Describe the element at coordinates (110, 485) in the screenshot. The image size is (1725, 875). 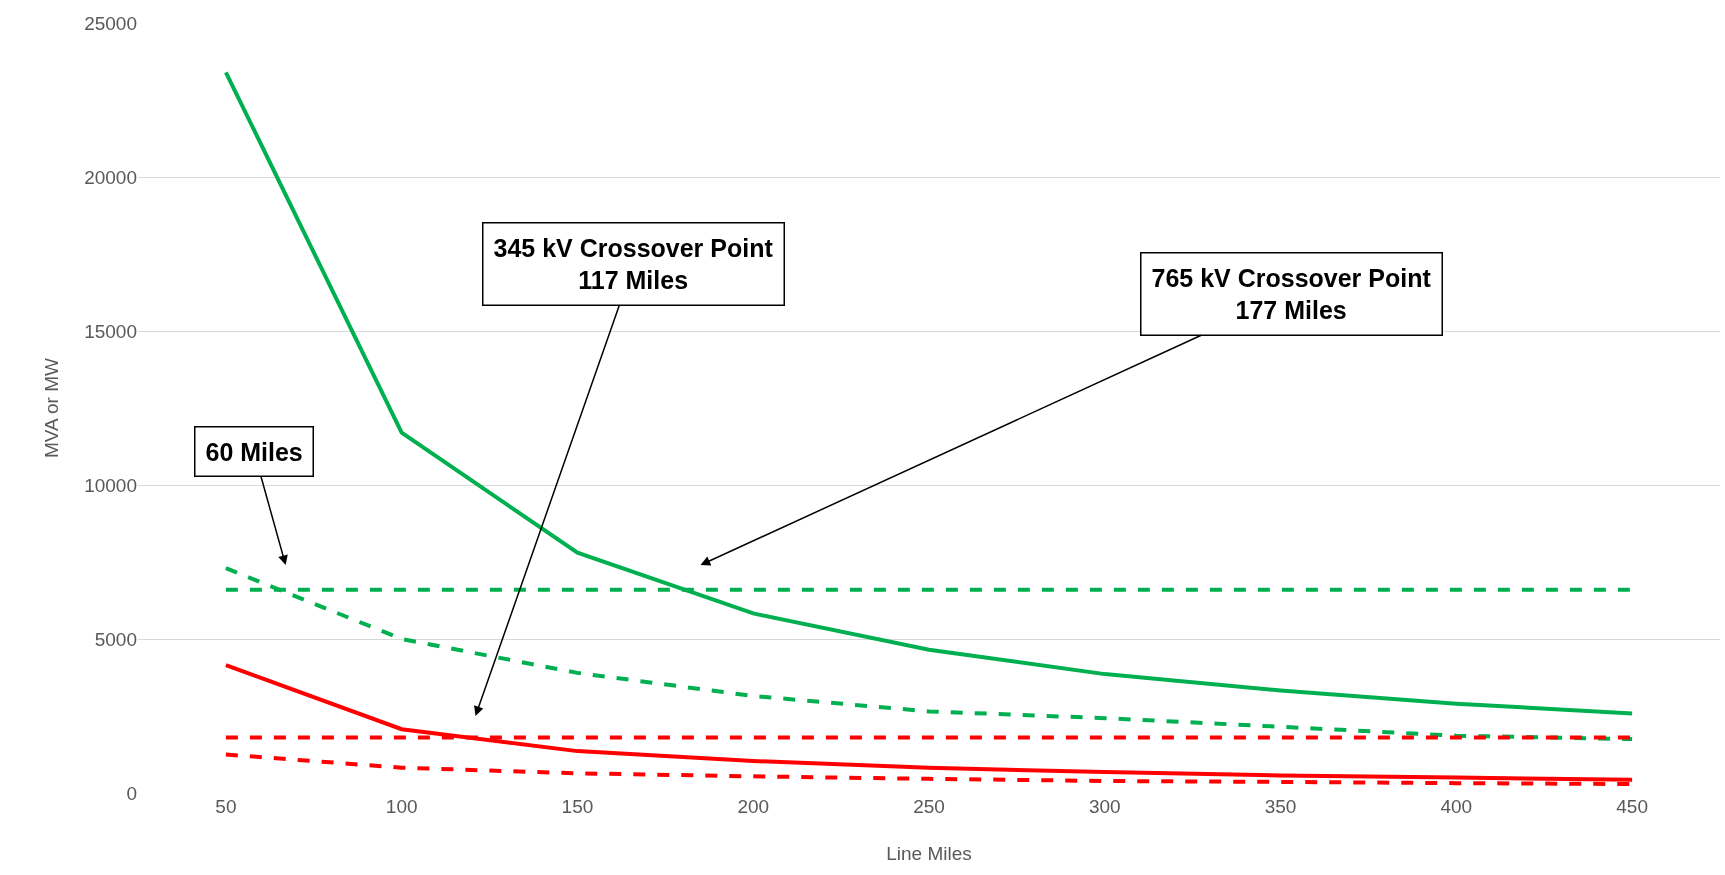
I see `y-tick-label: 10000` at that location.